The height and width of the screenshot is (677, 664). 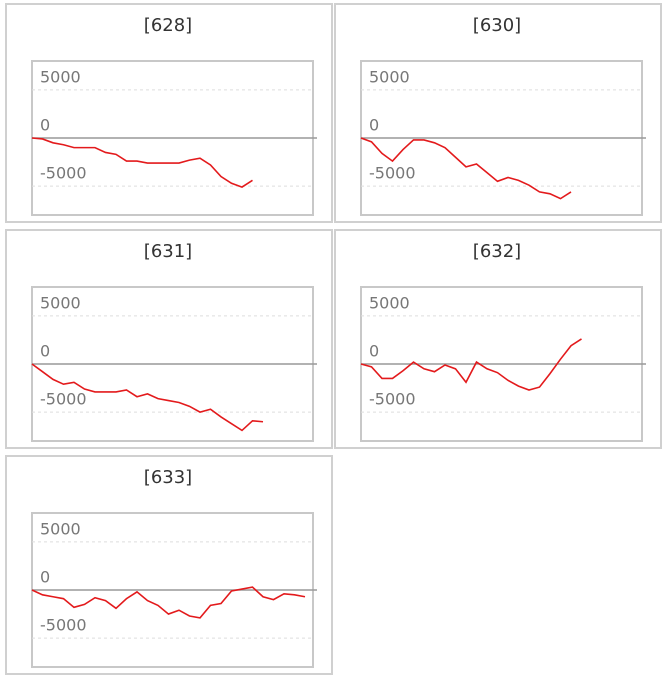 What do you see at coordinates (497, 251) in the screenshot?
I see `chart-title: [632]` at bounding box center [497, 251].